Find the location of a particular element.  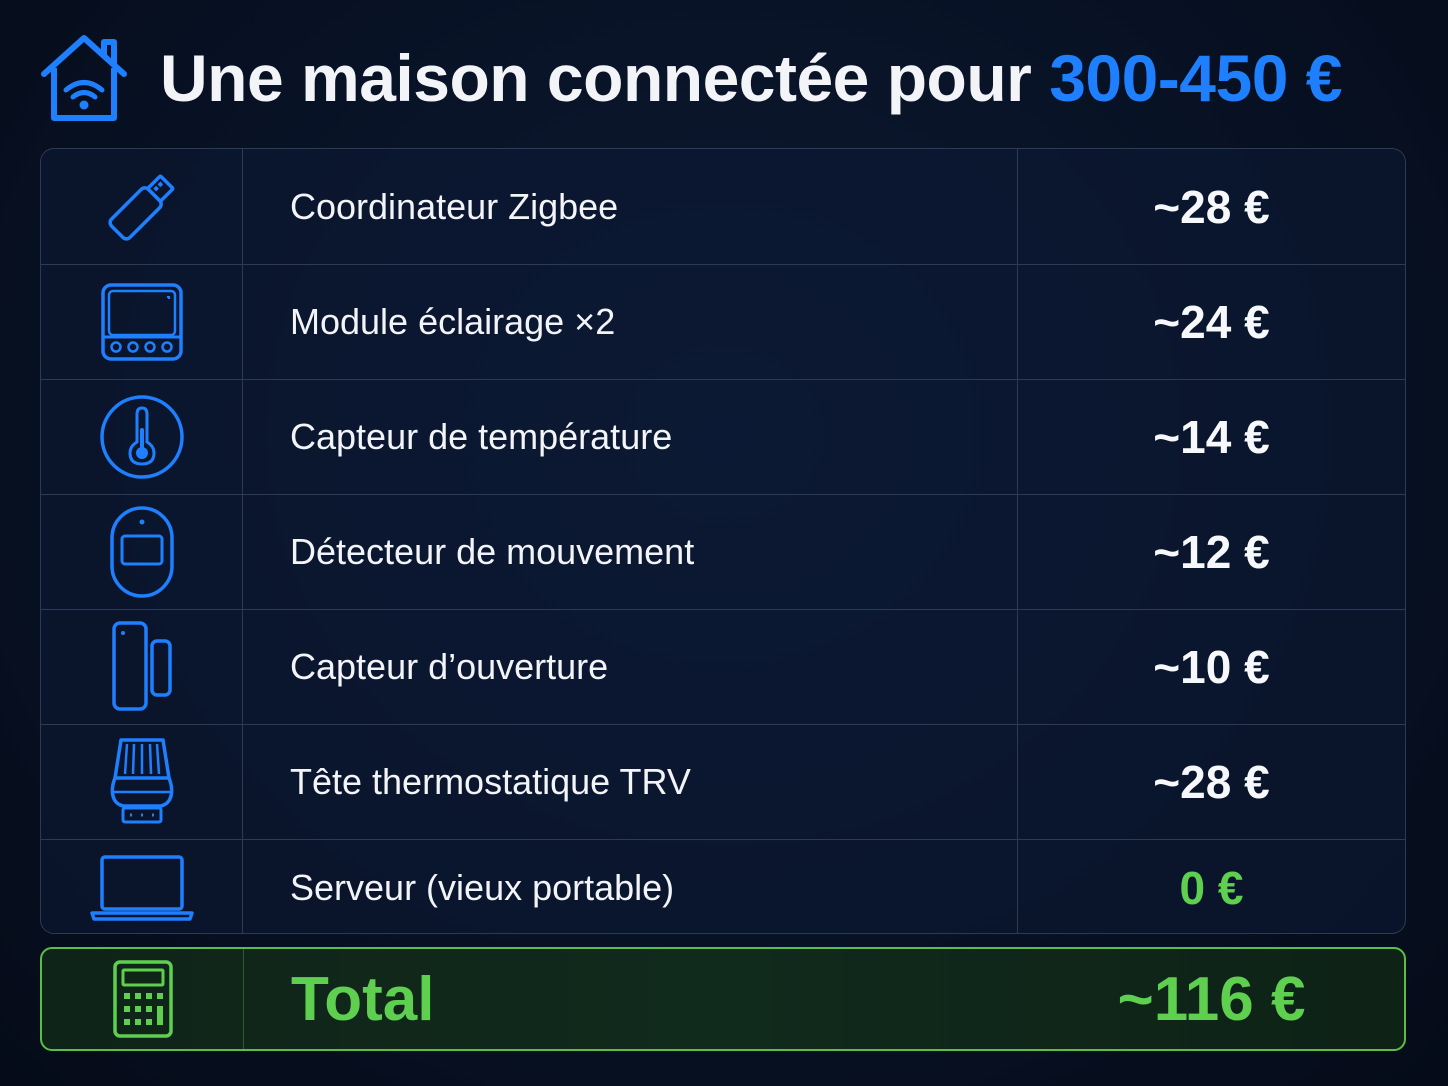

header: Une maison connectée pour 300-450 € is located at coordinates (728, 78).